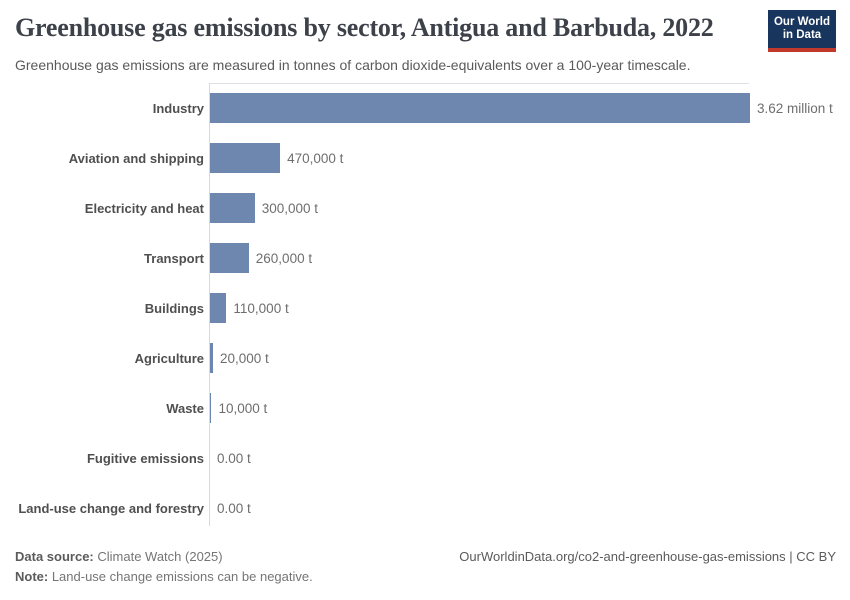  What do you see at coordinates (54, 556) in the screenshot?
I see `data-source-label: Data source:` at bounding box center [54, 556].